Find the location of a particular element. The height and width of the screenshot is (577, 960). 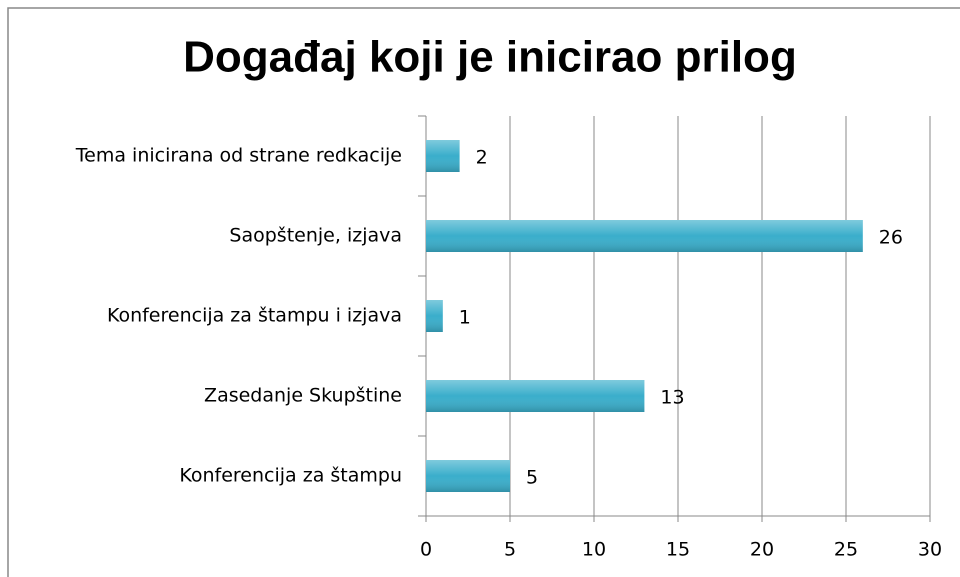

value-label: 5 is located at coordinates (532, 478).